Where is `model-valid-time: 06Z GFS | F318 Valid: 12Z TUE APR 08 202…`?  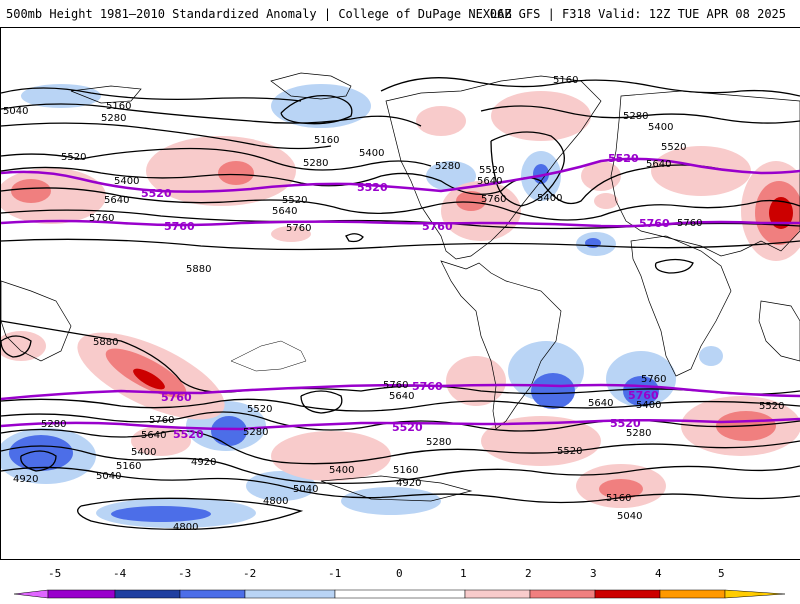 model-valid-time: 06Z GFS | F318 Valid: 12Z TUE APR 08 202… is located at coordinates (637, 14).